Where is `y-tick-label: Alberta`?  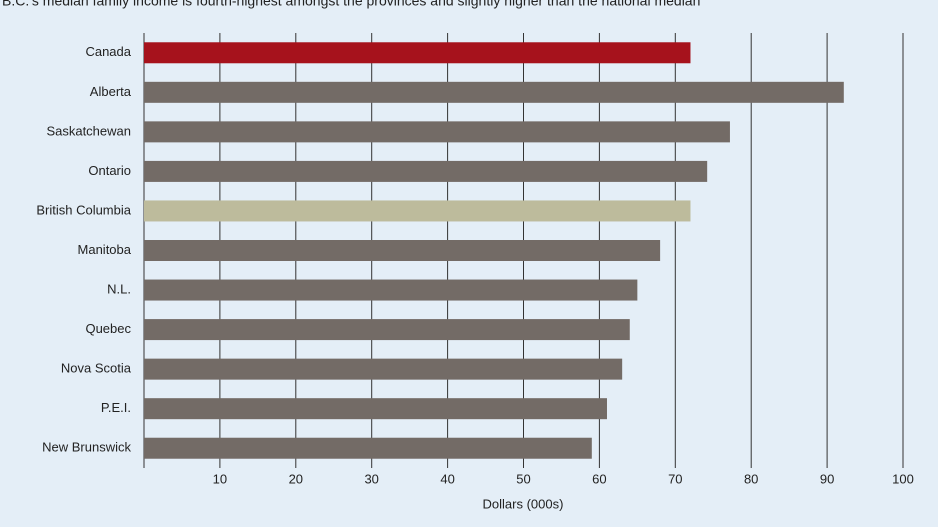 y-tick-label: Alberta is located at coordinates (111, 91).